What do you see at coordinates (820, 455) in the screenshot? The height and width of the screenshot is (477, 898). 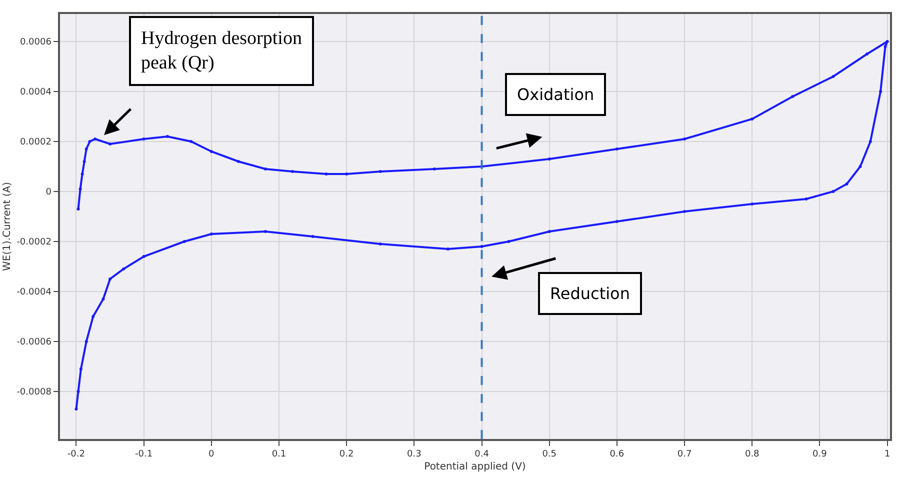 I see `x-tick-label: 0.9` at bounding box center [820, 455].